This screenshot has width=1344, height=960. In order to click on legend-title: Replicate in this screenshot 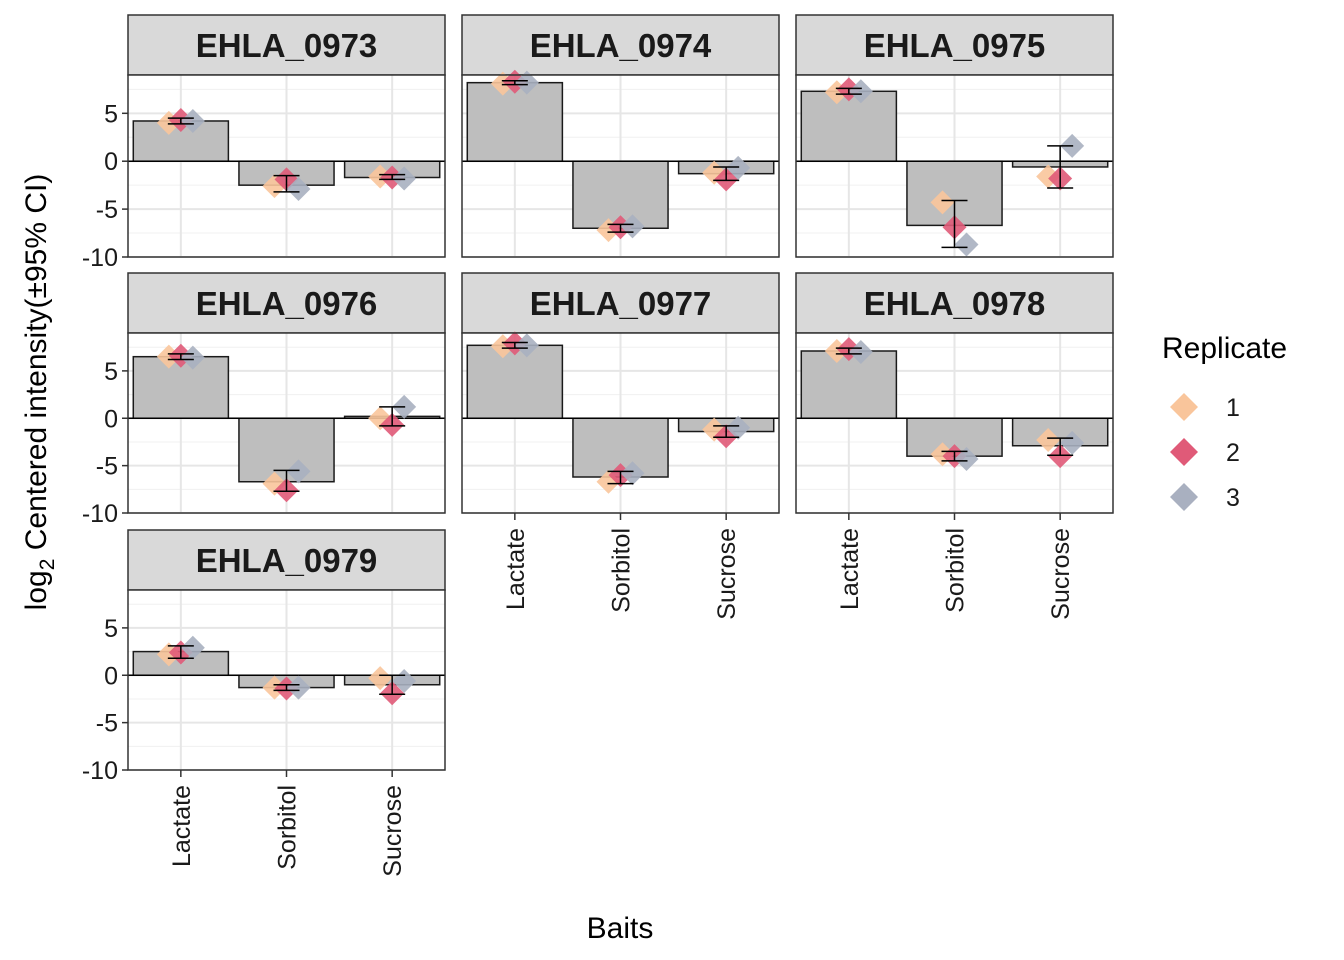, I will do `click(1224, 348)`.